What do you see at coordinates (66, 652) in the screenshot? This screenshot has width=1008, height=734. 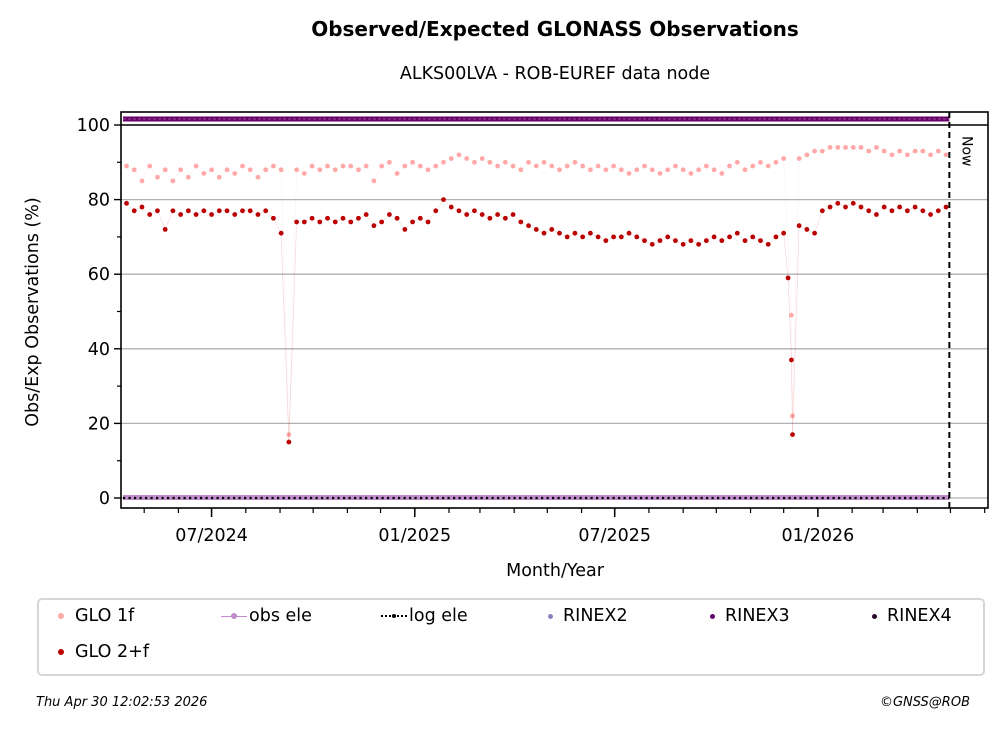 I see `legend-marker-glo-2f` at bounding box center [66, 652].